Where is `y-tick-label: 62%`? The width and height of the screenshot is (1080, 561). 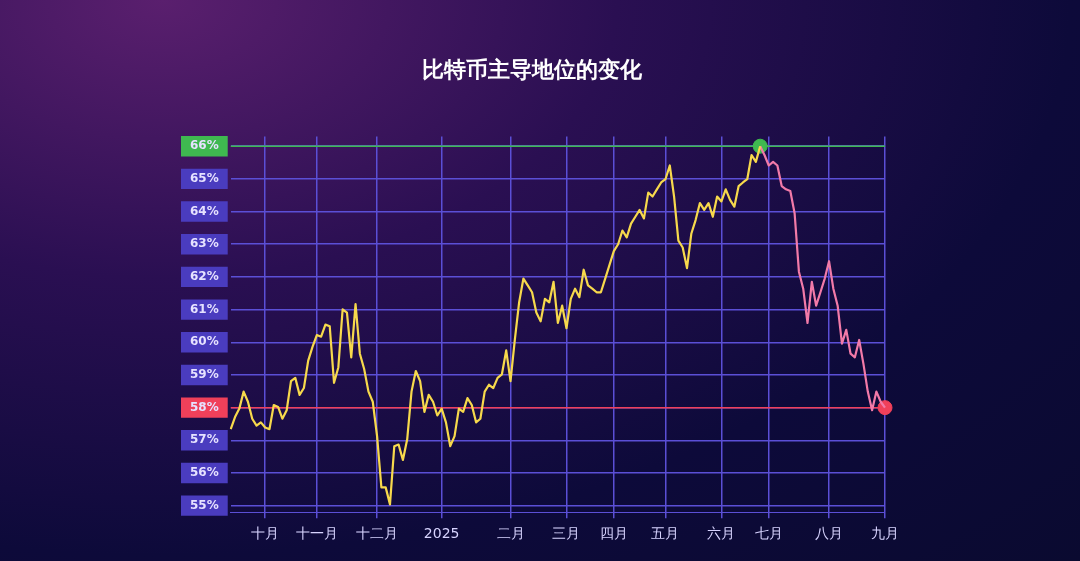
y-tick-label: 62% is located at coordinates (204, 276).